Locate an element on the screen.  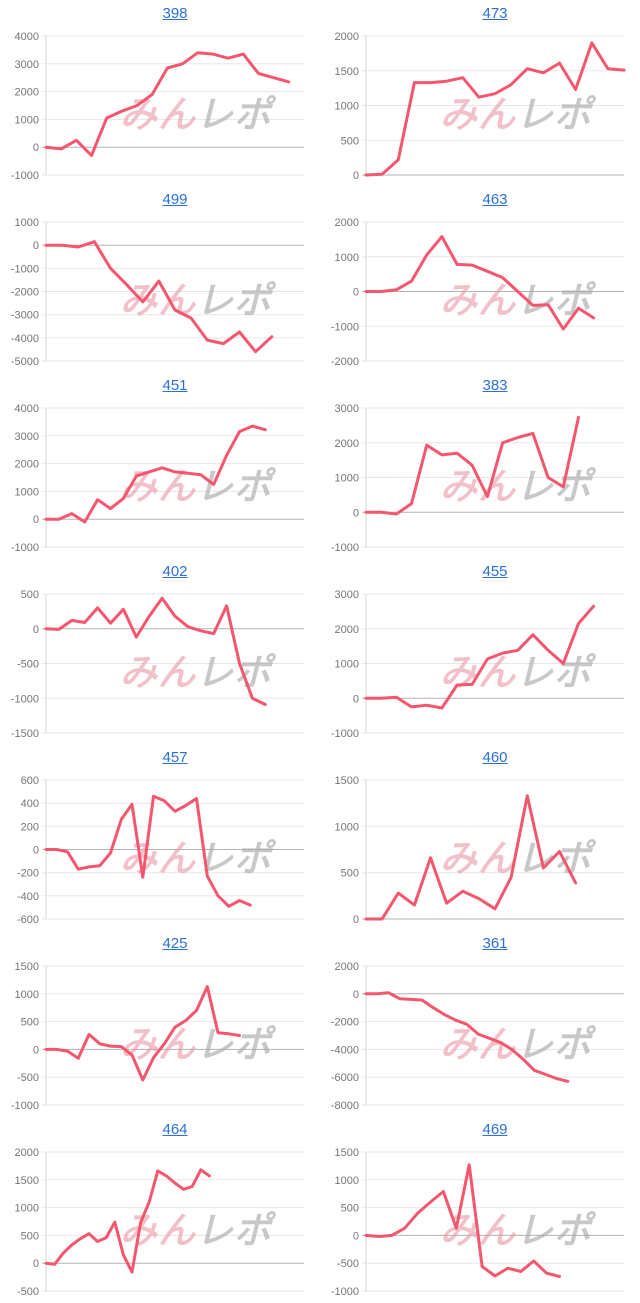
chart-title-link-457: 457 is located at coordinates (175, 757).